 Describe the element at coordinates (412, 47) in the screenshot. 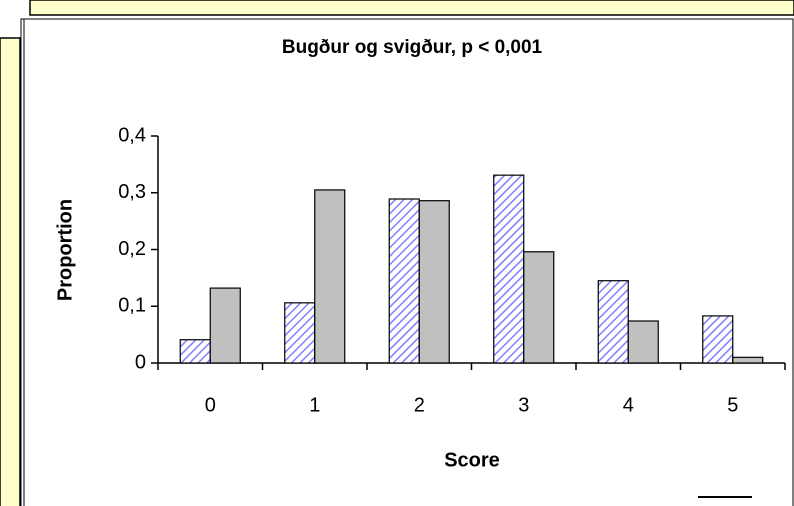

I see `chart-title: Bugður og svigður, p < 0,001` at that location.